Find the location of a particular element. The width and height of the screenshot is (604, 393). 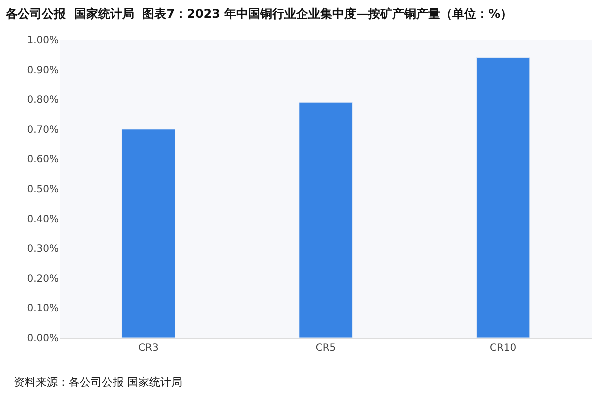

x-tick-label: CR10 is located at coordinates (503, 348).